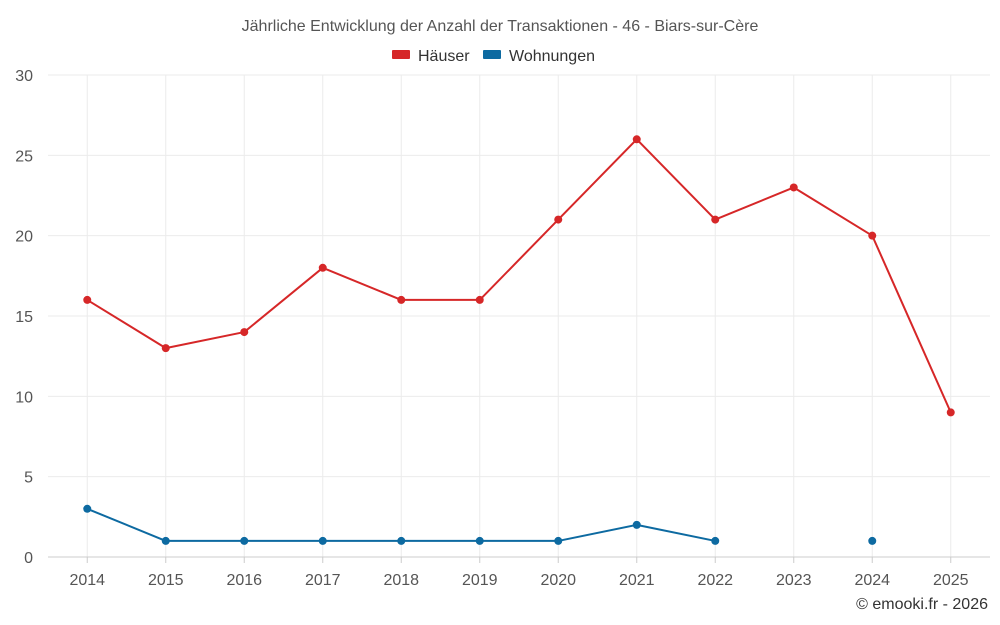 This screenshot has width=1000, height=625. I want to click on x-tick-label: 2020, so click(558, 580).